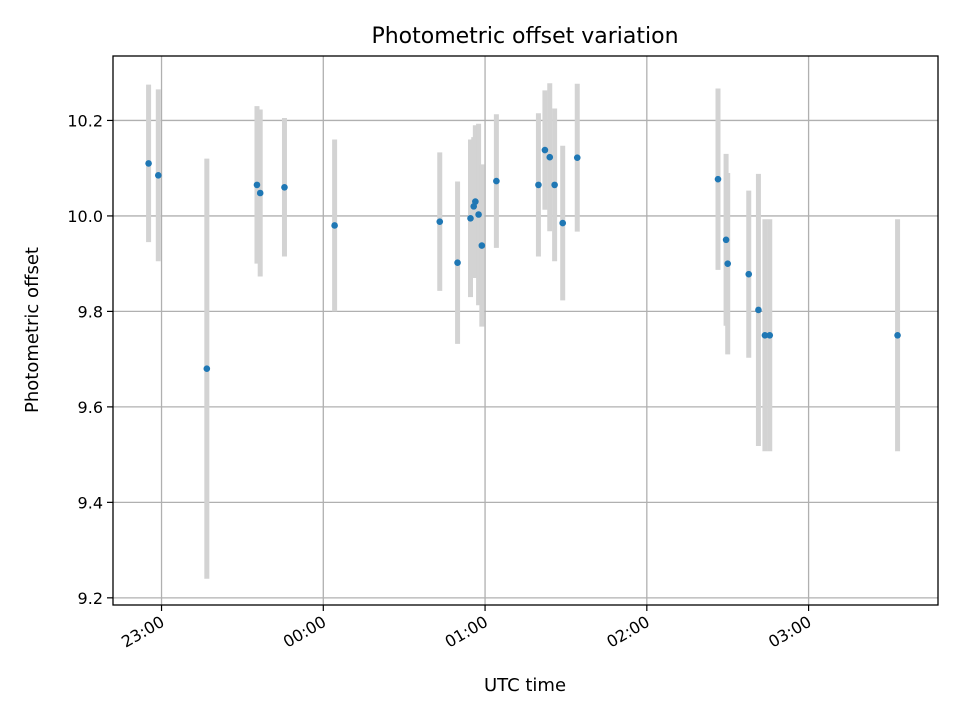  Describe the element at coordinates (90, 311) in the screenshot. I see `y-tick-label: 9.8` at that location.